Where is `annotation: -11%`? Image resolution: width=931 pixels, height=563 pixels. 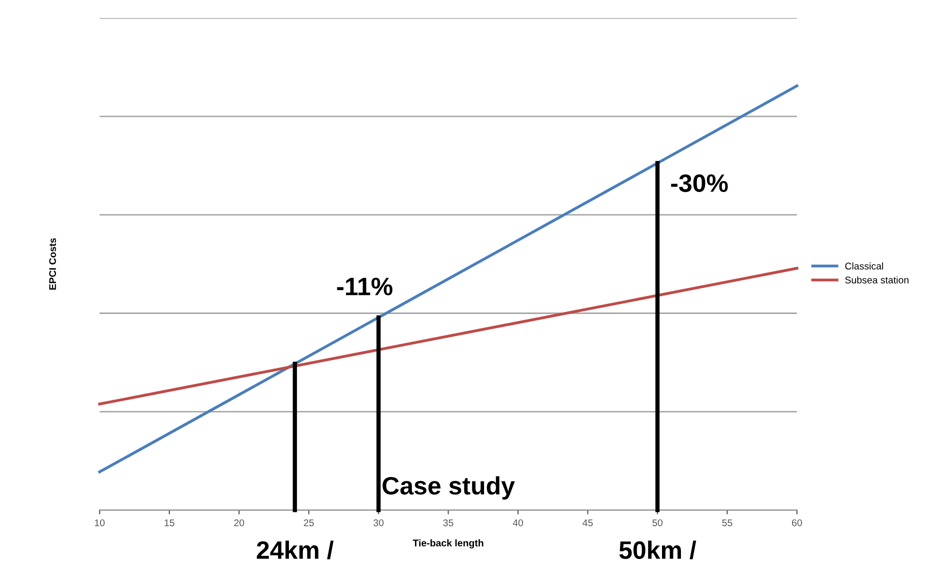
annotation: -11% is located at coordinates (364, 287).